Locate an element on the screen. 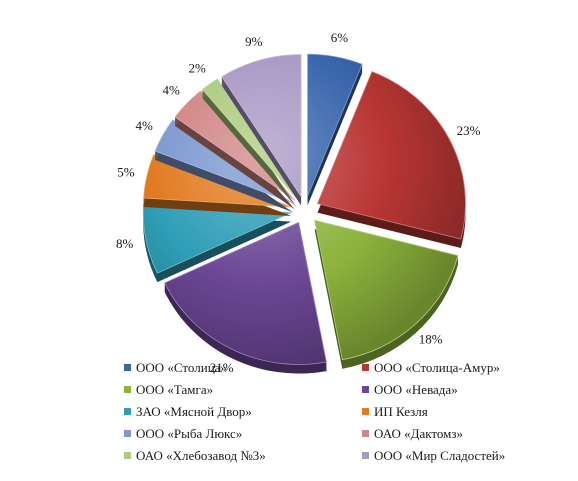 The image size is (578, 481). legend-item: ИП Кезля is located at coordinates (395, 411).